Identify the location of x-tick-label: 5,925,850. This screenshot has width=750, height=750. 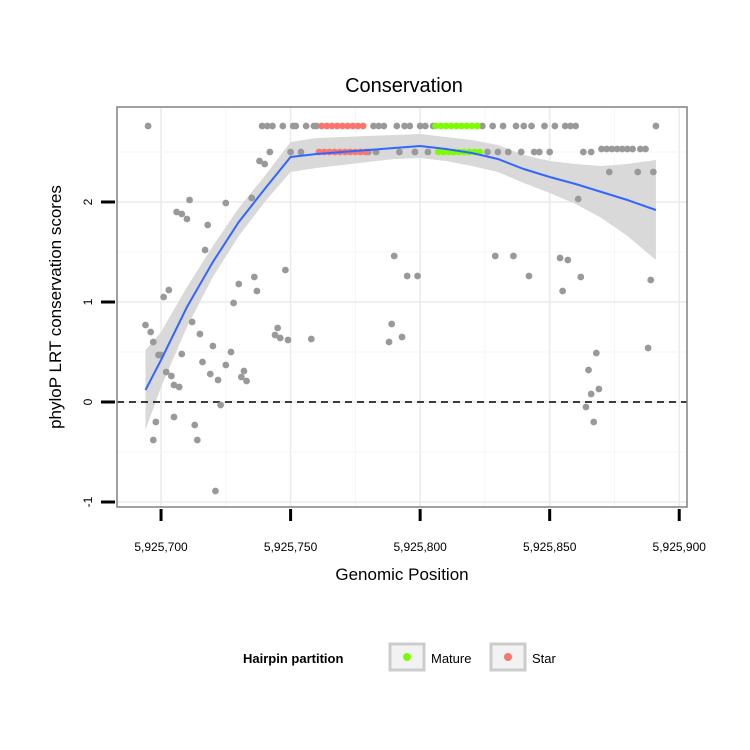
(550, 547).